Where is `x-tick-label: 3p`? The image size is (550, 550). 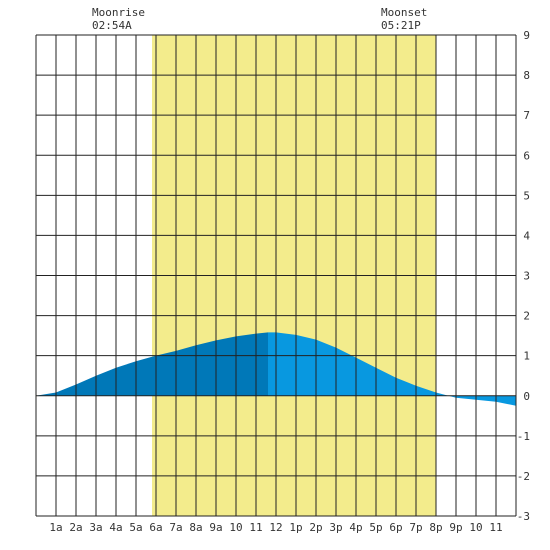 x-tick-label: 3p is located at coordinates (335, 527).